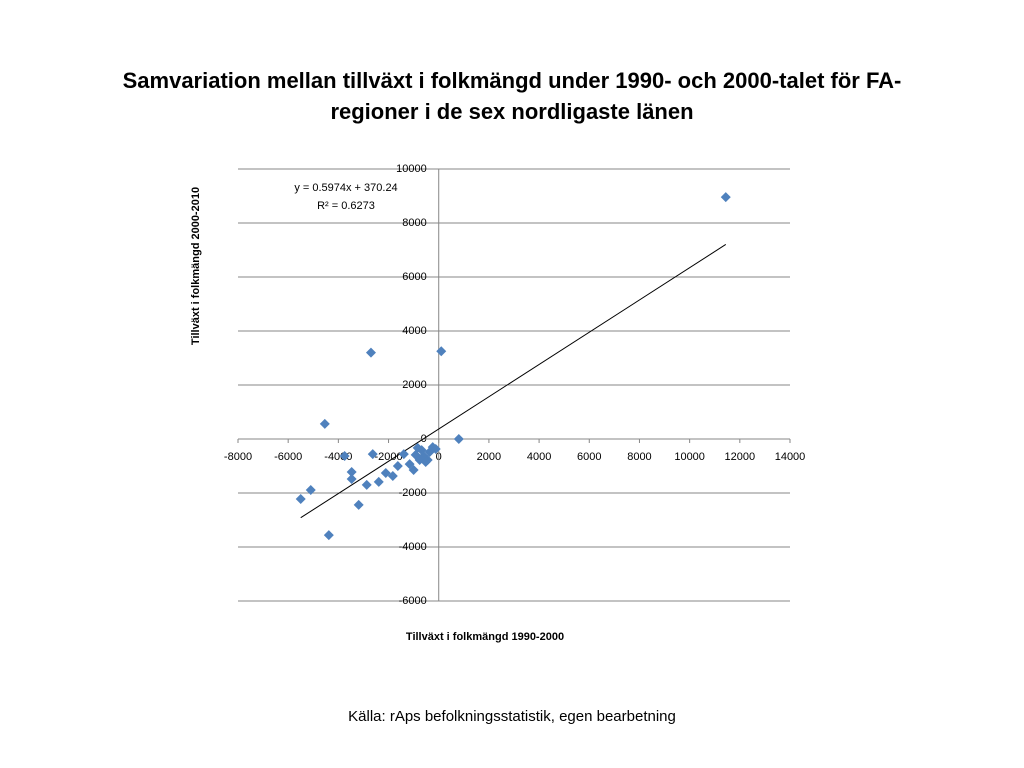  Describe the element at coordinates (413, 601) in the screenshot. I see `y-tick-label: -6000` at that location.